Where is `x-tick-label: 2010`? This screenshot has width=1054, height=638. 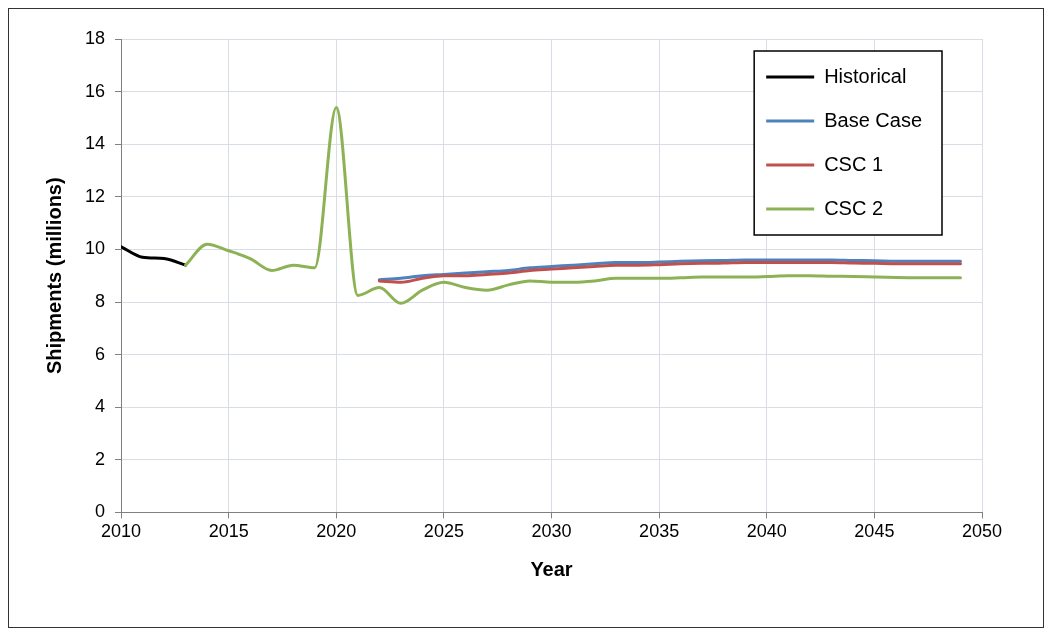
x-tick-label: 2010 is located at coordinates (121, 531).